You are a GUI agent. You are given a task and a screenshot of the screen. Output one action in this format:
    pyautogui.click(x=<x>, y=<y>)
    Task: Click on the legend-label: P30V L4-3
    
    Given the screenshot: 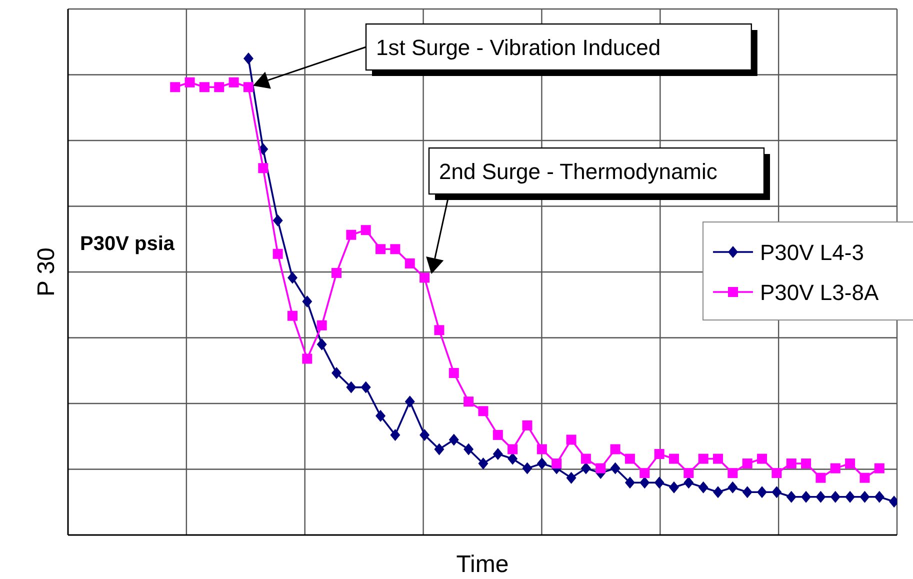 What is the action you would take?
    pyautogui.click(x=812, y=252)
    